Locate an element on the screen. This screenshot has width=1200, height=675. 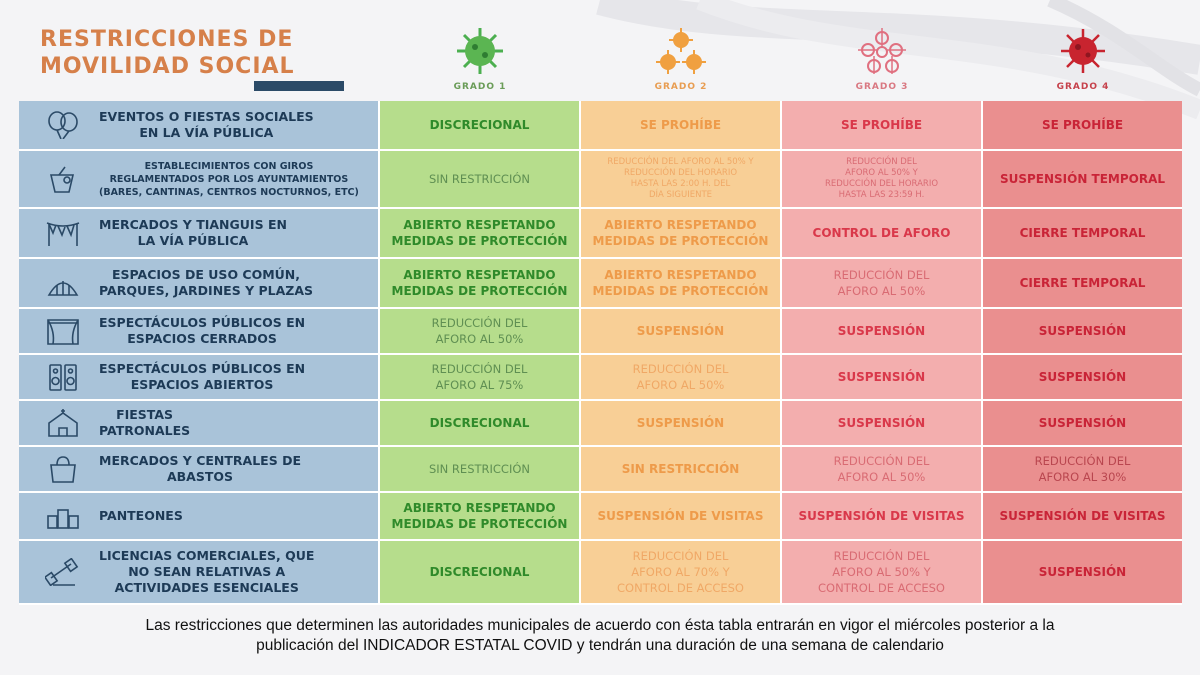
restriction-cell-g1: REDUCCIÓN DEL AFORO AL 75% is located at coordinates (480, 377).